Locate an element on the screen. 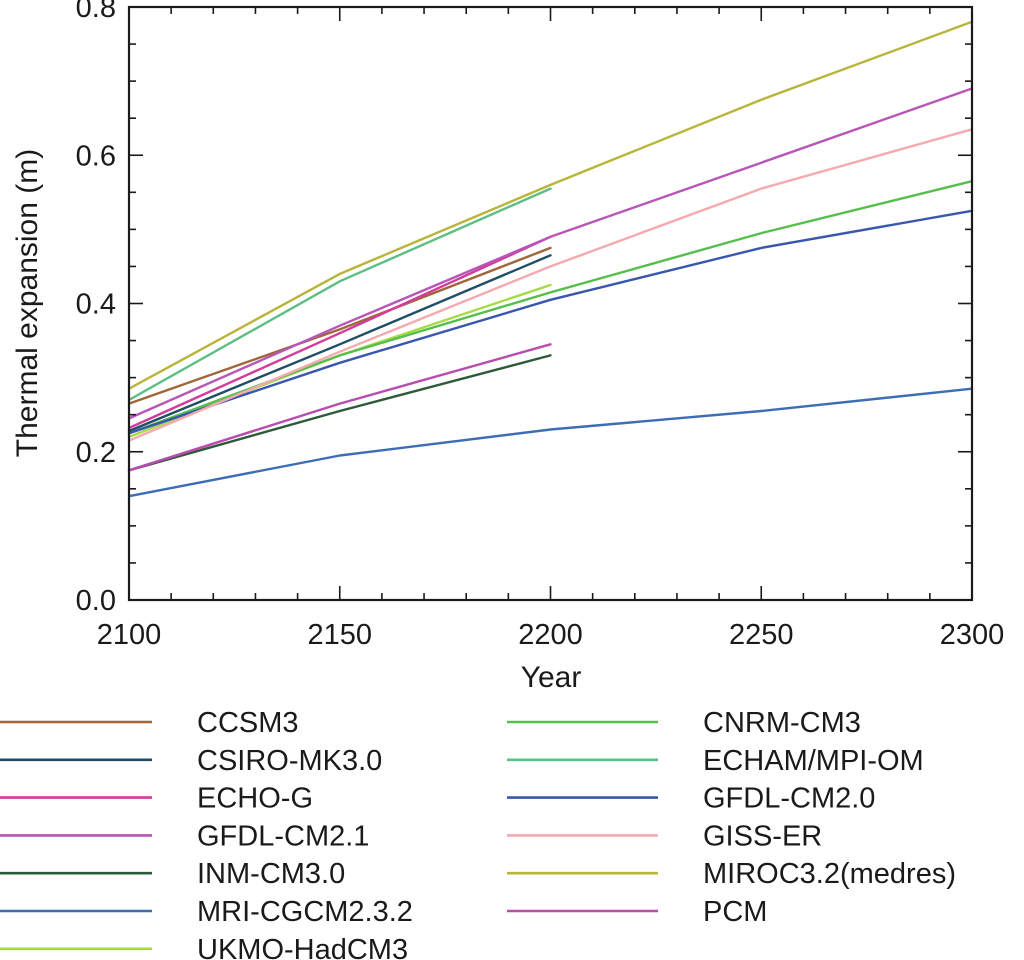  legend-item-miroc3-2-medres: MIROC3.2(medres) is located at coordinates (731, 874).